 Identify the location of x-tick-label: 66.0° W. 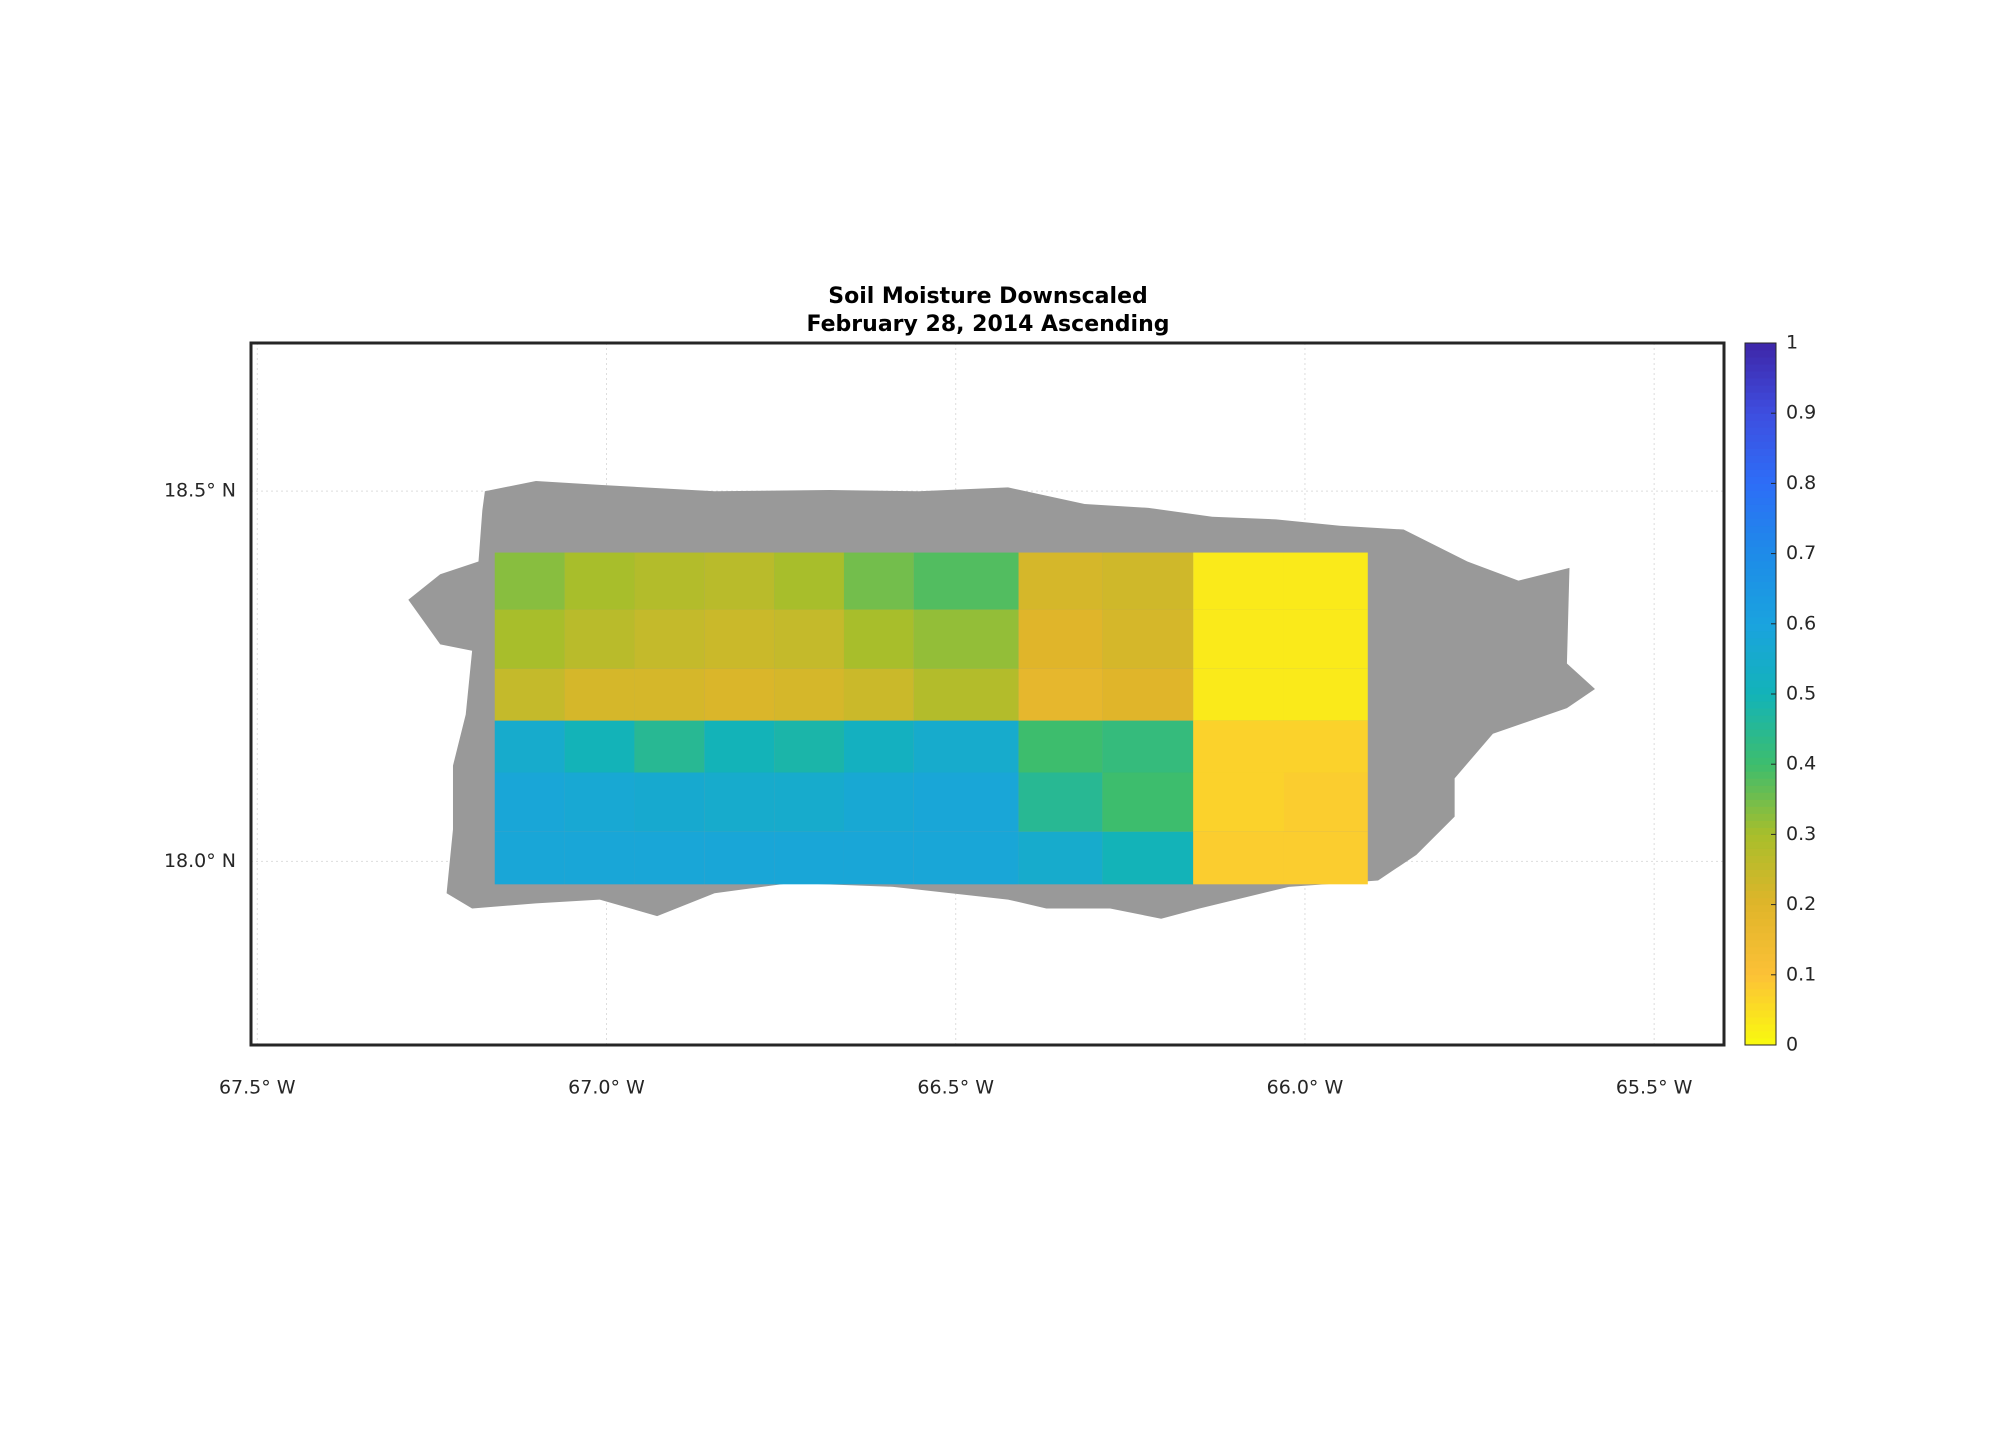
(1305, 1088).